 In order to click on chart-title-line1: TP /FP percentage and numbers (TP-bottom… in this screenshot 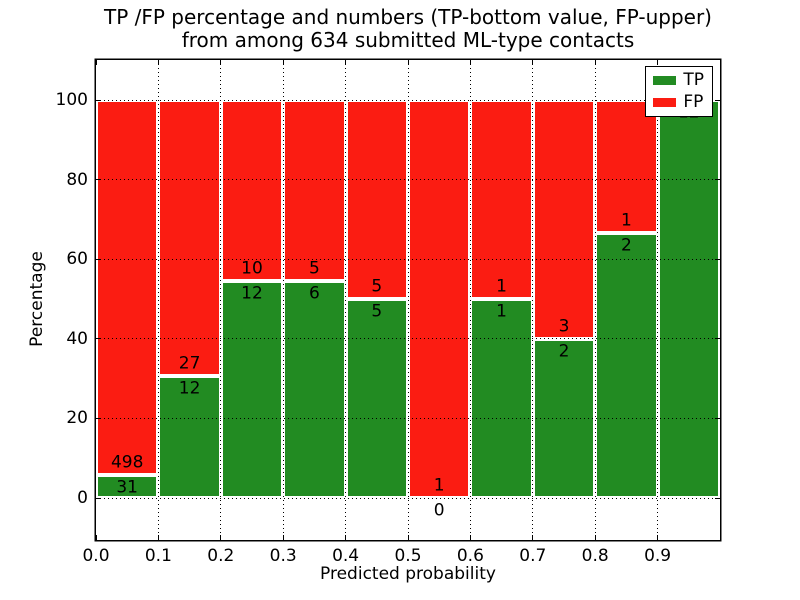, I will do `click(408, 17)`.